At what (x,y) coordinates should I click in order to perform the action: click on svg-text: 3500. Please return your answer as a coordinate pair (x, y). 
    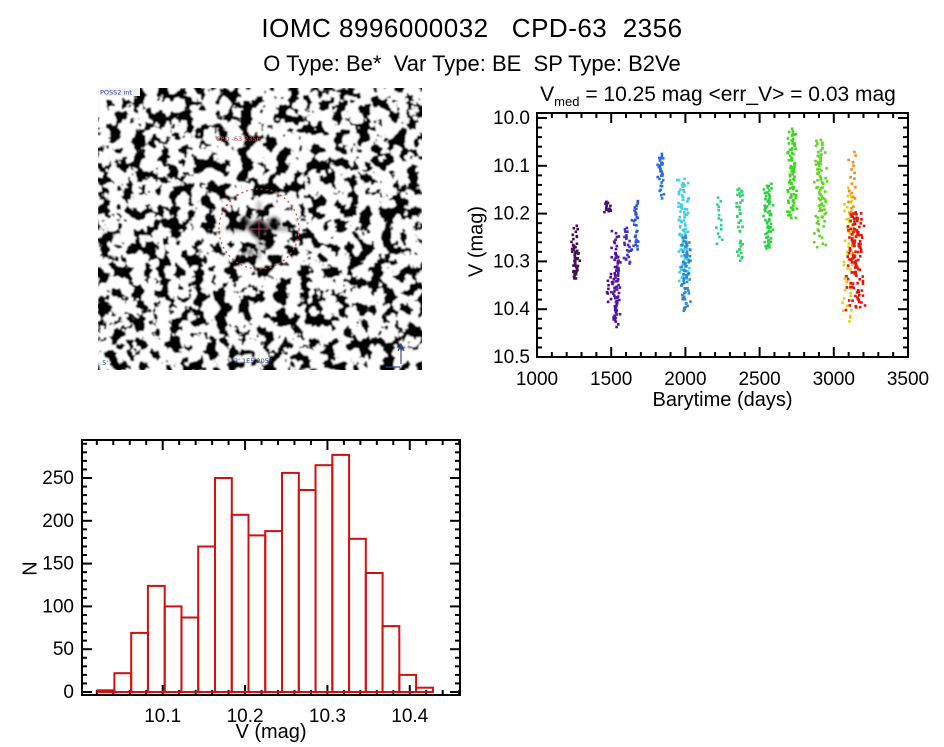
    Looking at the image, I should click on (908, 379).